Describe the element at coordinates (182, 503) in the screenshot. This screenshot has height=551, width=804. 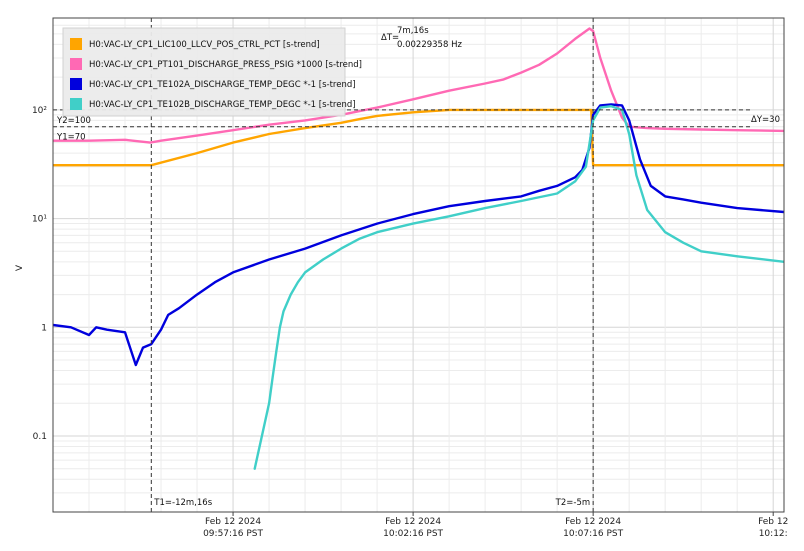
I see `cursor-t1-label: T1=-12m,16s` at that location.